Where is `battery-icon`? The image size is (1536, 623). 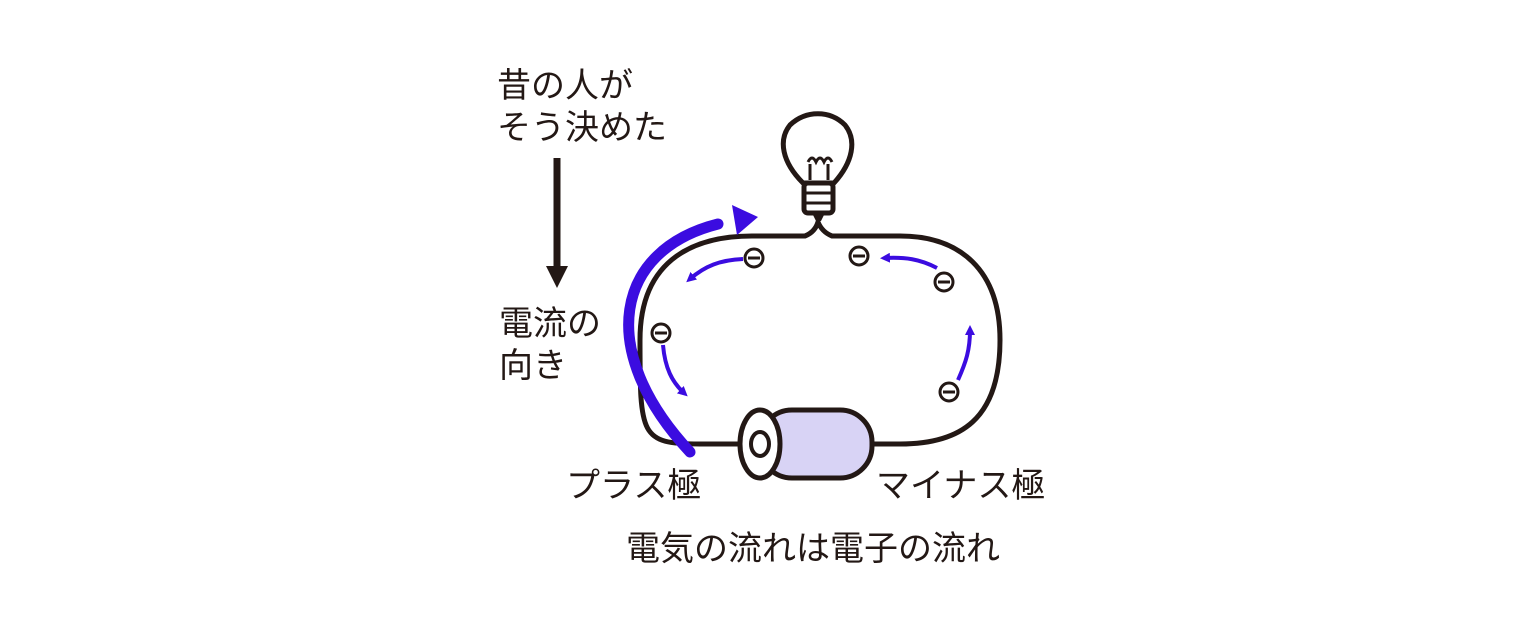
battery-icon is located at coordinates (806, 444).